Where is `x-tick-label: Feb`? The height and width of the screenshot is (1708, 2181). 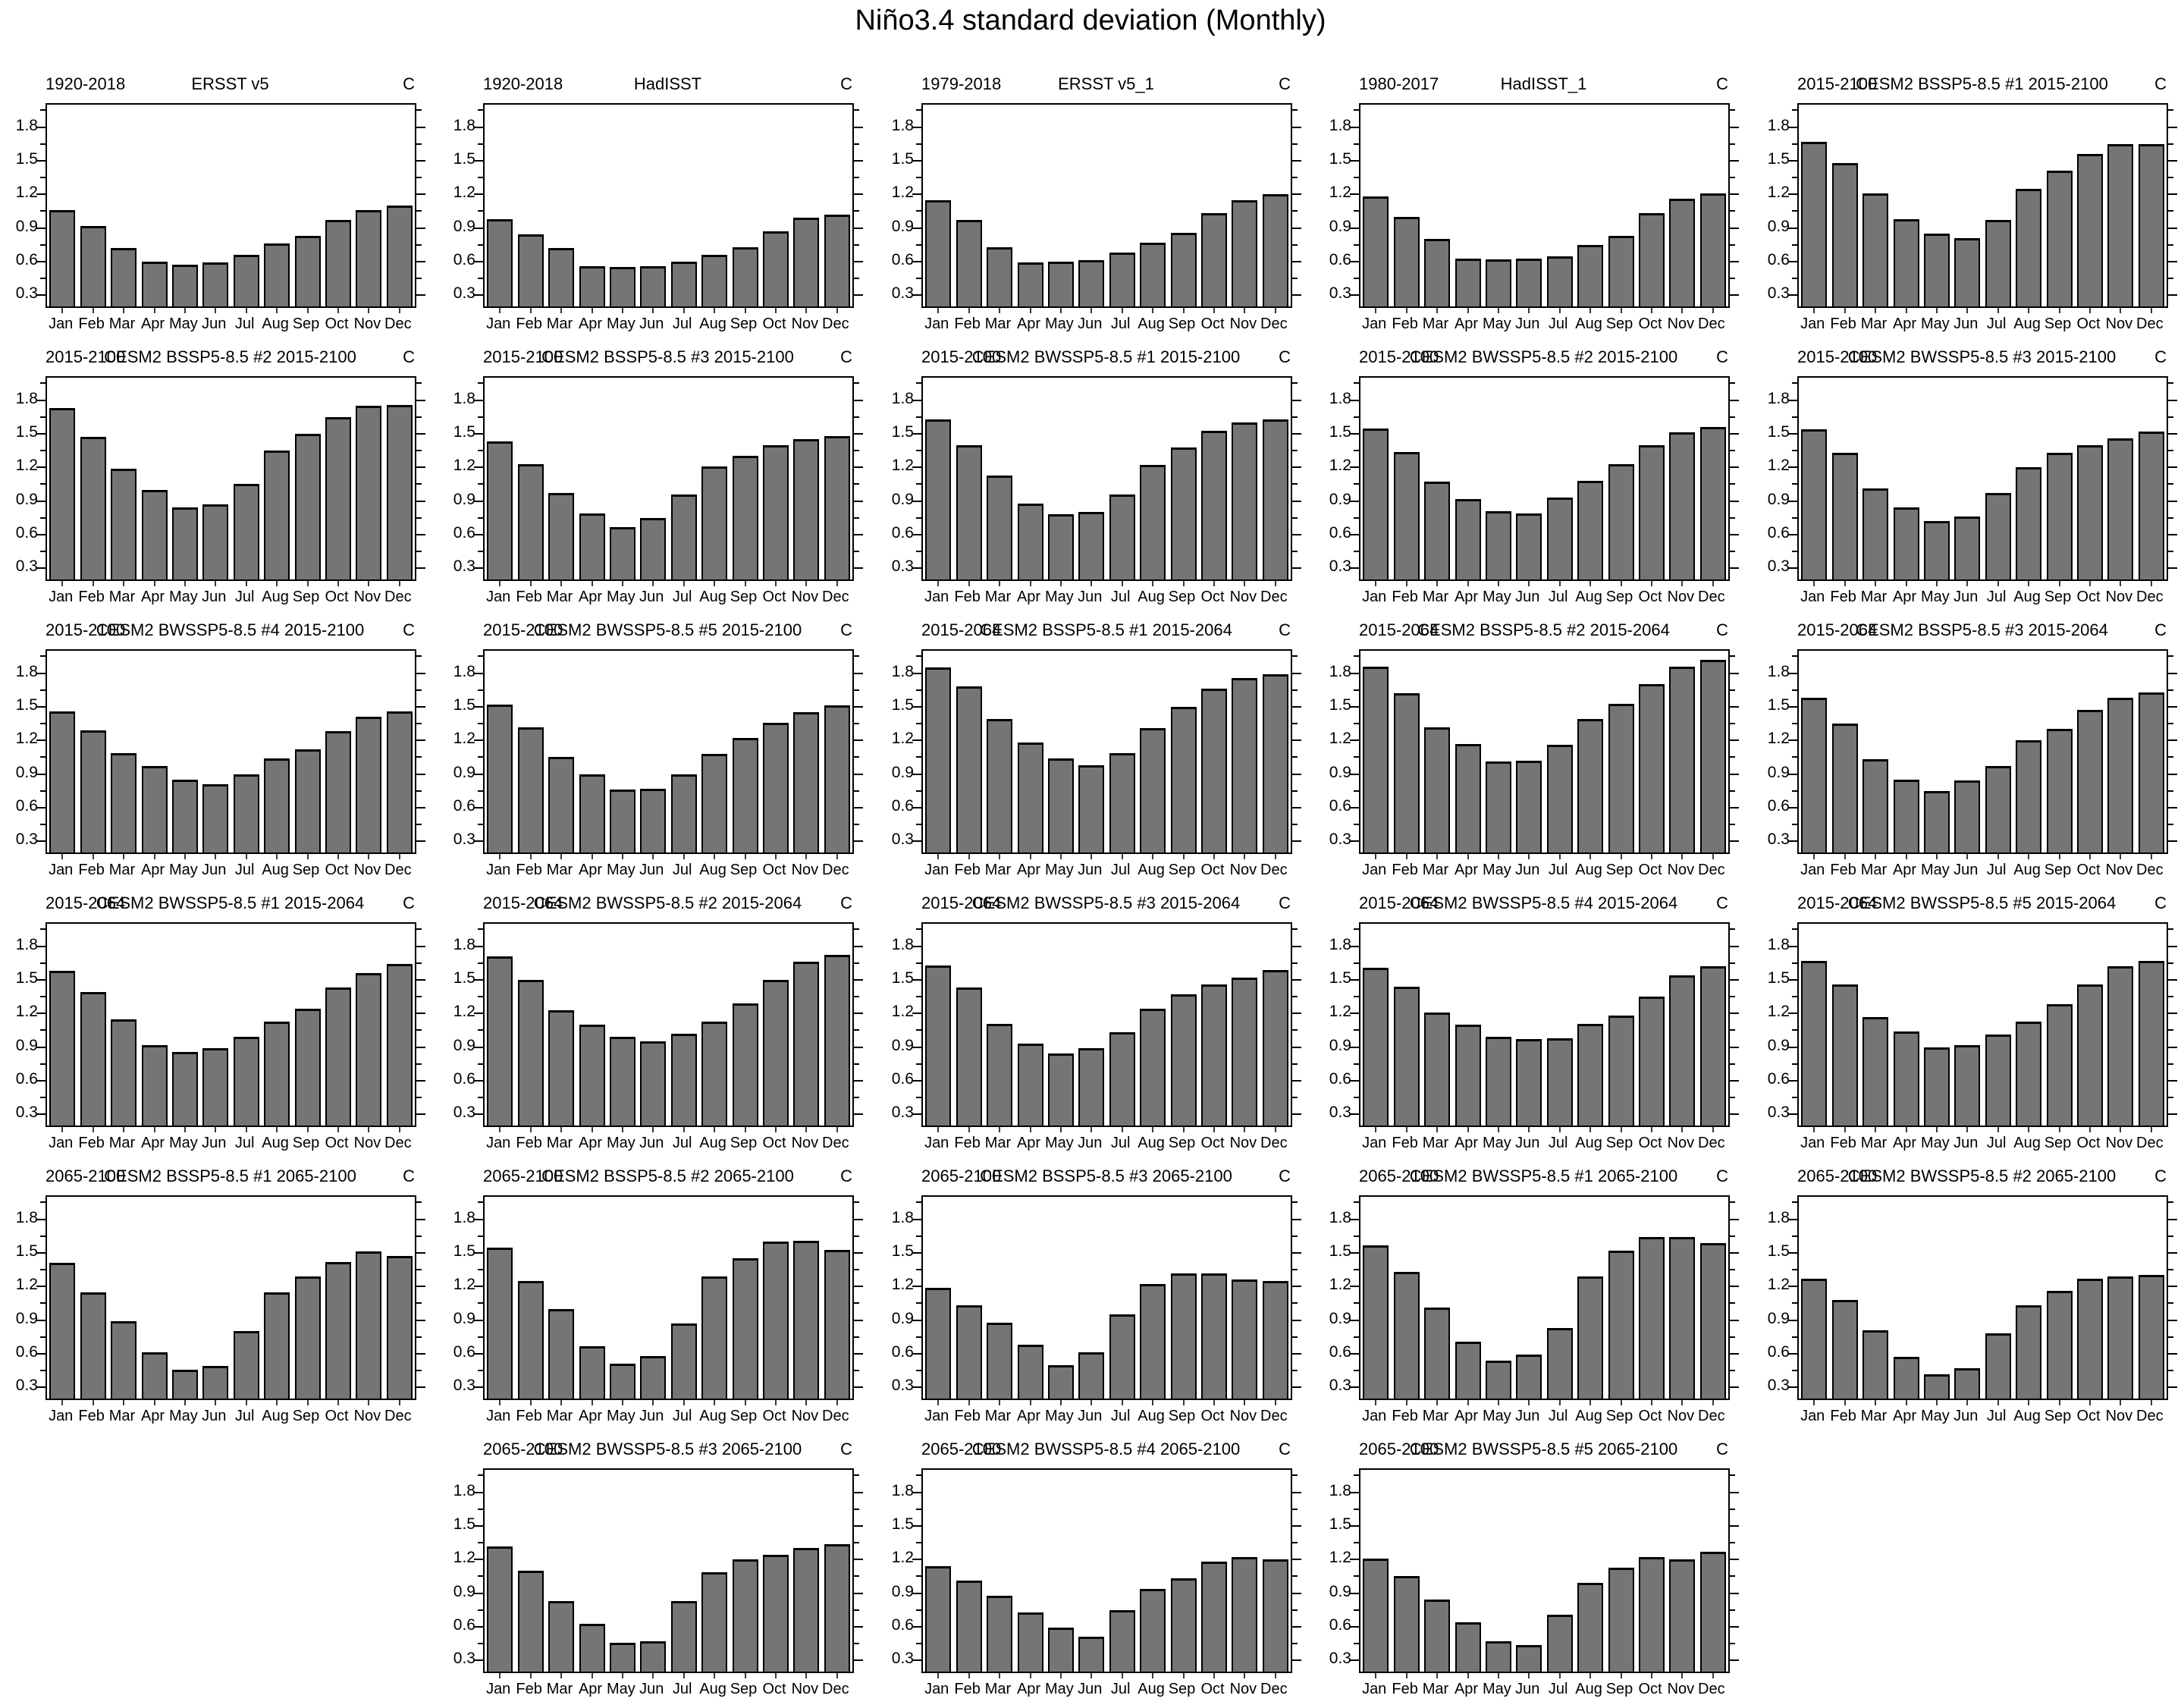 x-tick-label: Feb is located at coordinates (1843, 1416).